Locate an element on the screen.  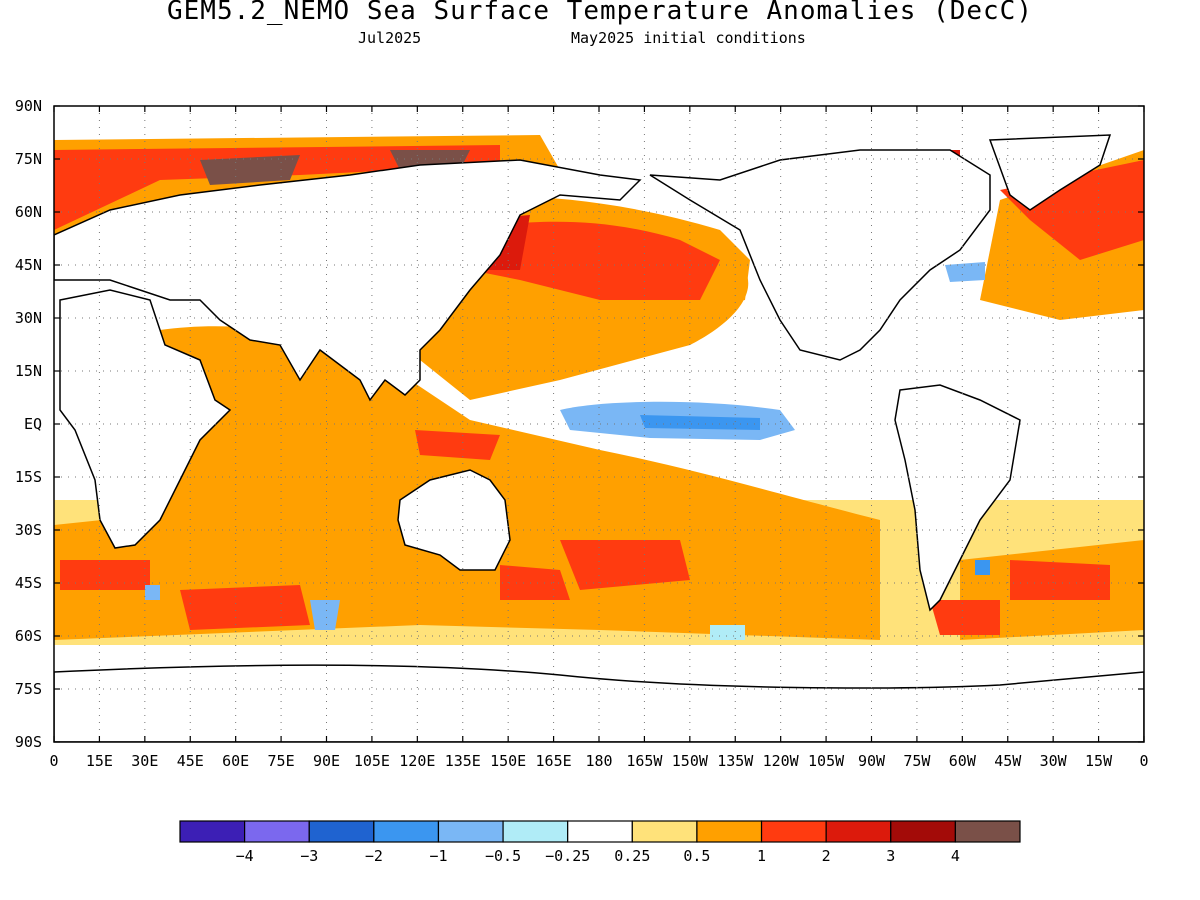
lon-label: 120W is located at coordinates (781, 761).